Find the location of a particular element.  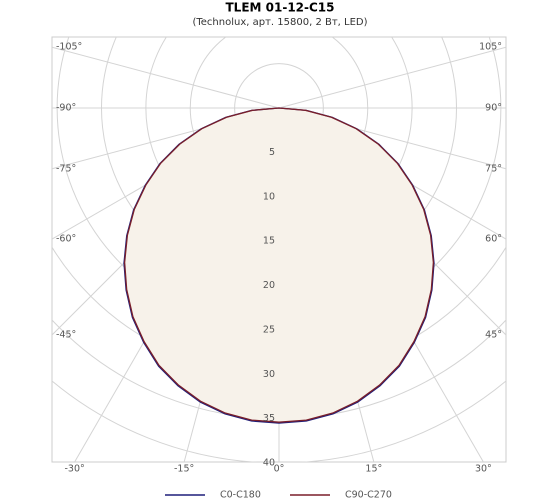

angle-label: -105° is located at coordinates (69, 47).